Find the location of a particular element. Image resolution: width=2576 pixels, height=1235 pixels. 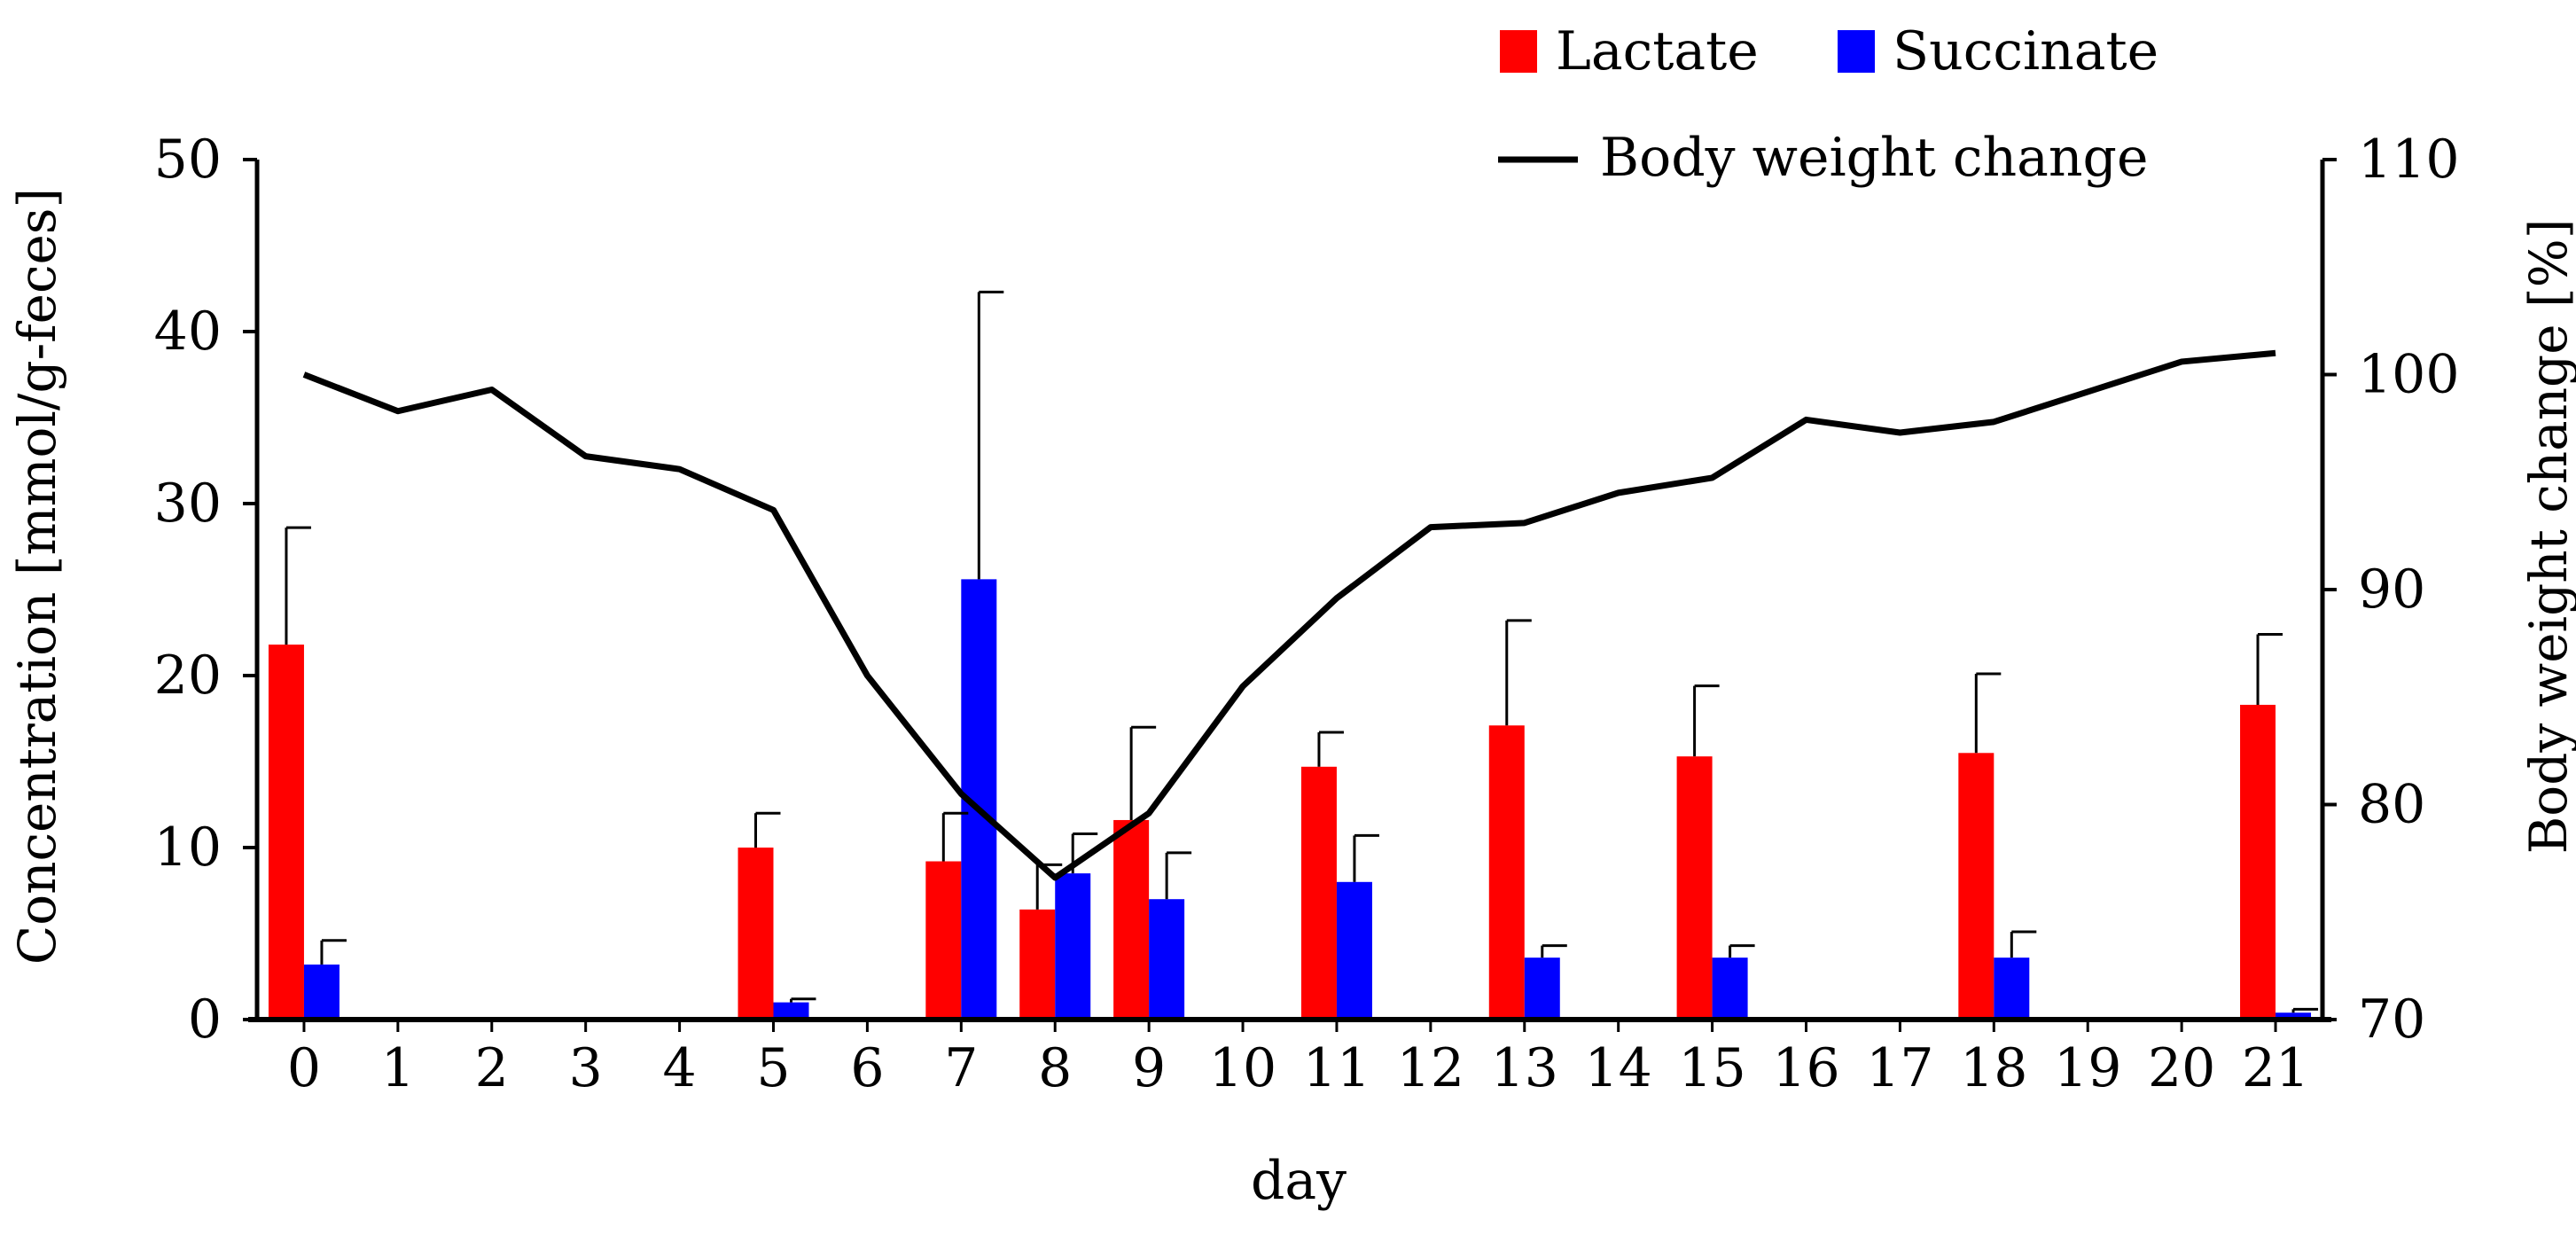

x-tick-label-16: 16 is located at coordinates (1805, 1068).